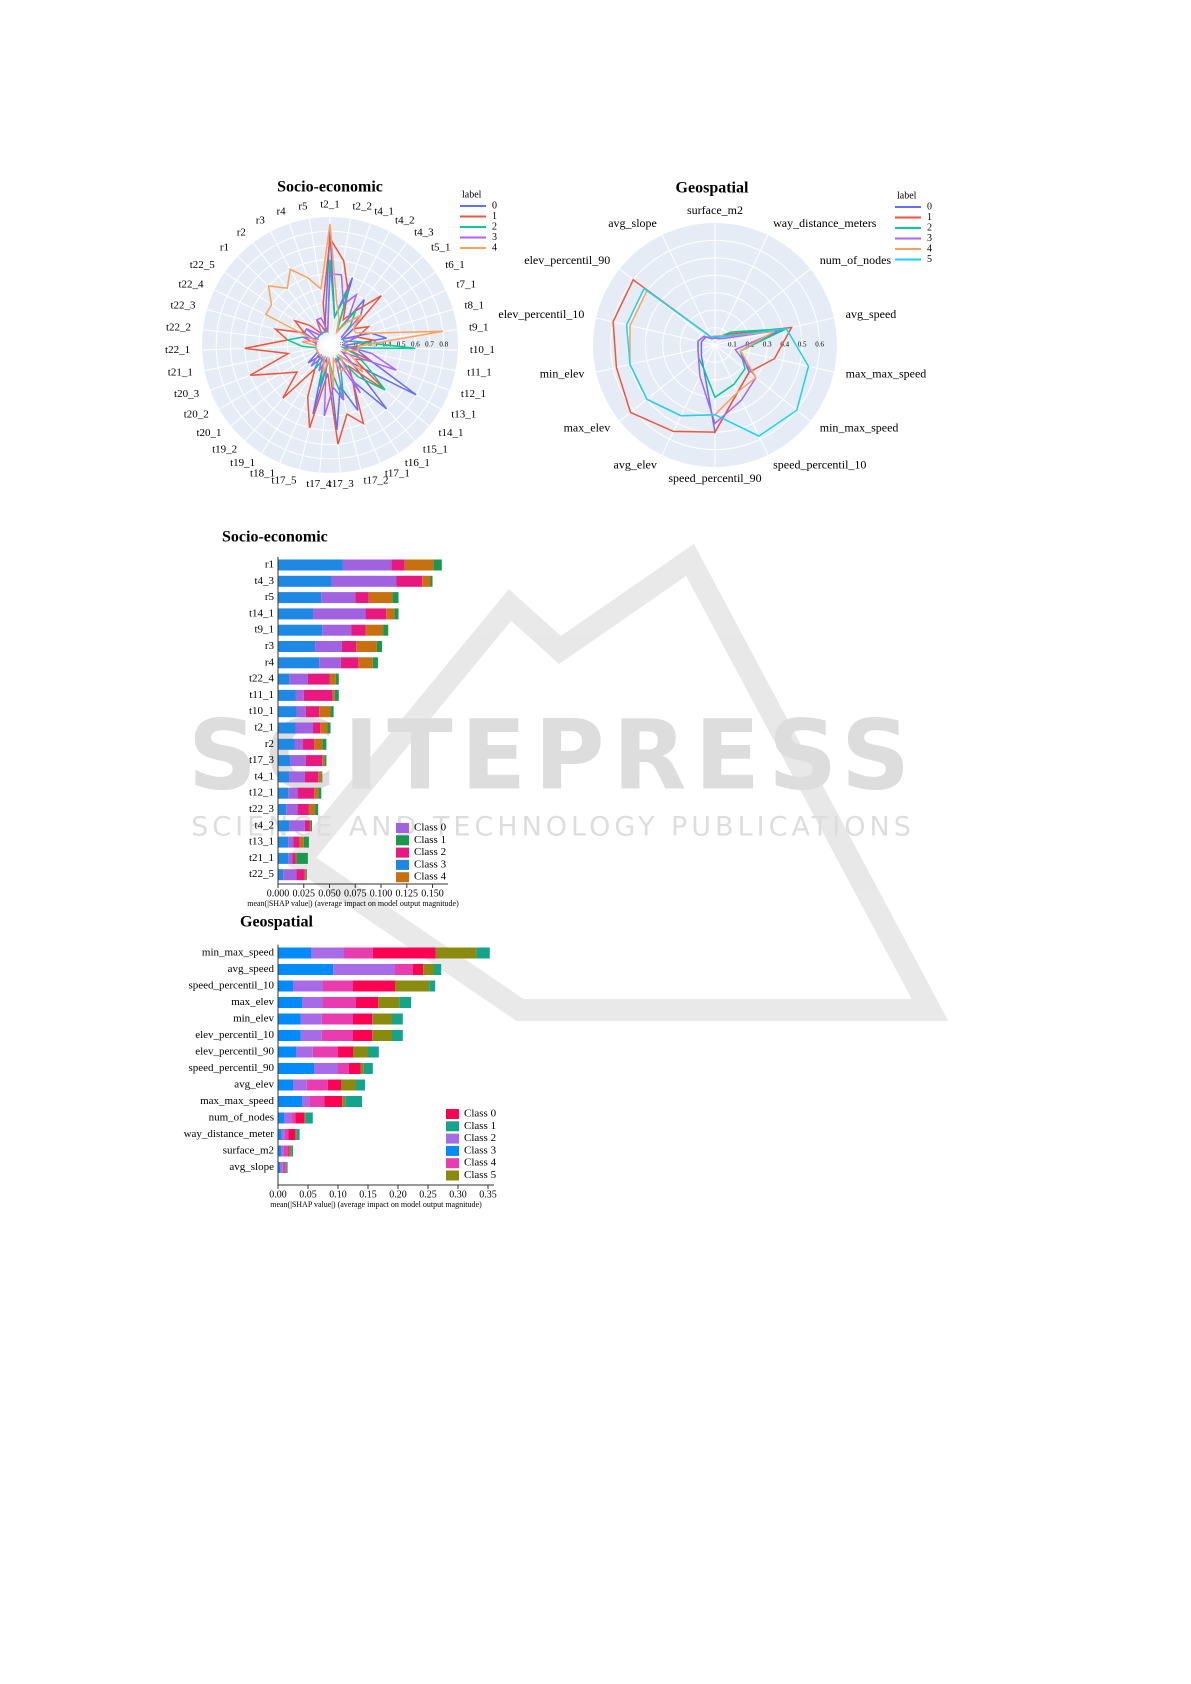 The width and height of the screenshot is (1191, 1684). What do you see at coordinates (270, 597) in the screenshot?
I see `y-tick-label: r5` at bounding box center [270, 597].